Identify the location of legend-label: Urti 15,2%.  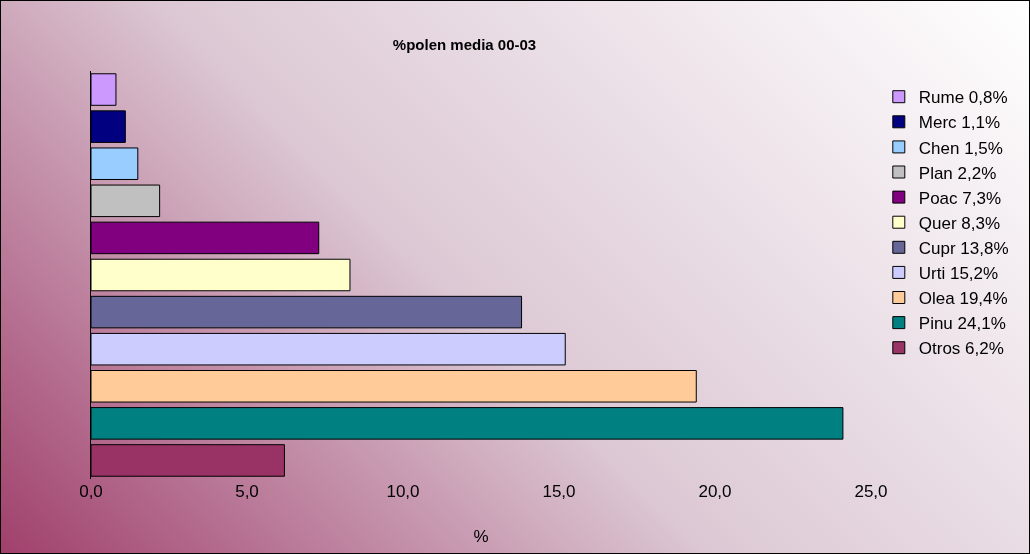
(958, 274).